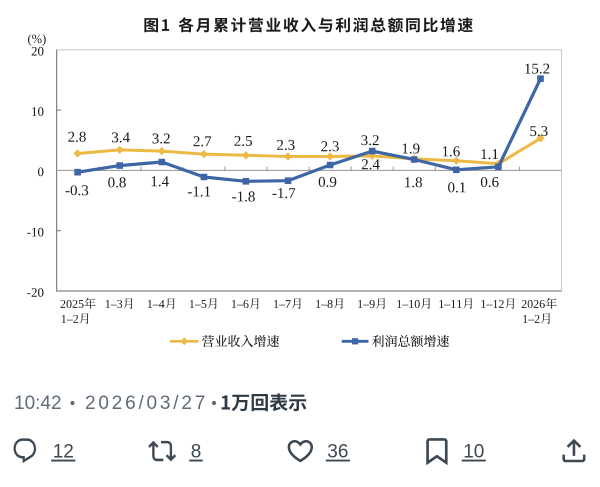  Describe the element at coordinates (146, 403) in the screenshot. I see `svg-text: 2026/03/27` at that location.